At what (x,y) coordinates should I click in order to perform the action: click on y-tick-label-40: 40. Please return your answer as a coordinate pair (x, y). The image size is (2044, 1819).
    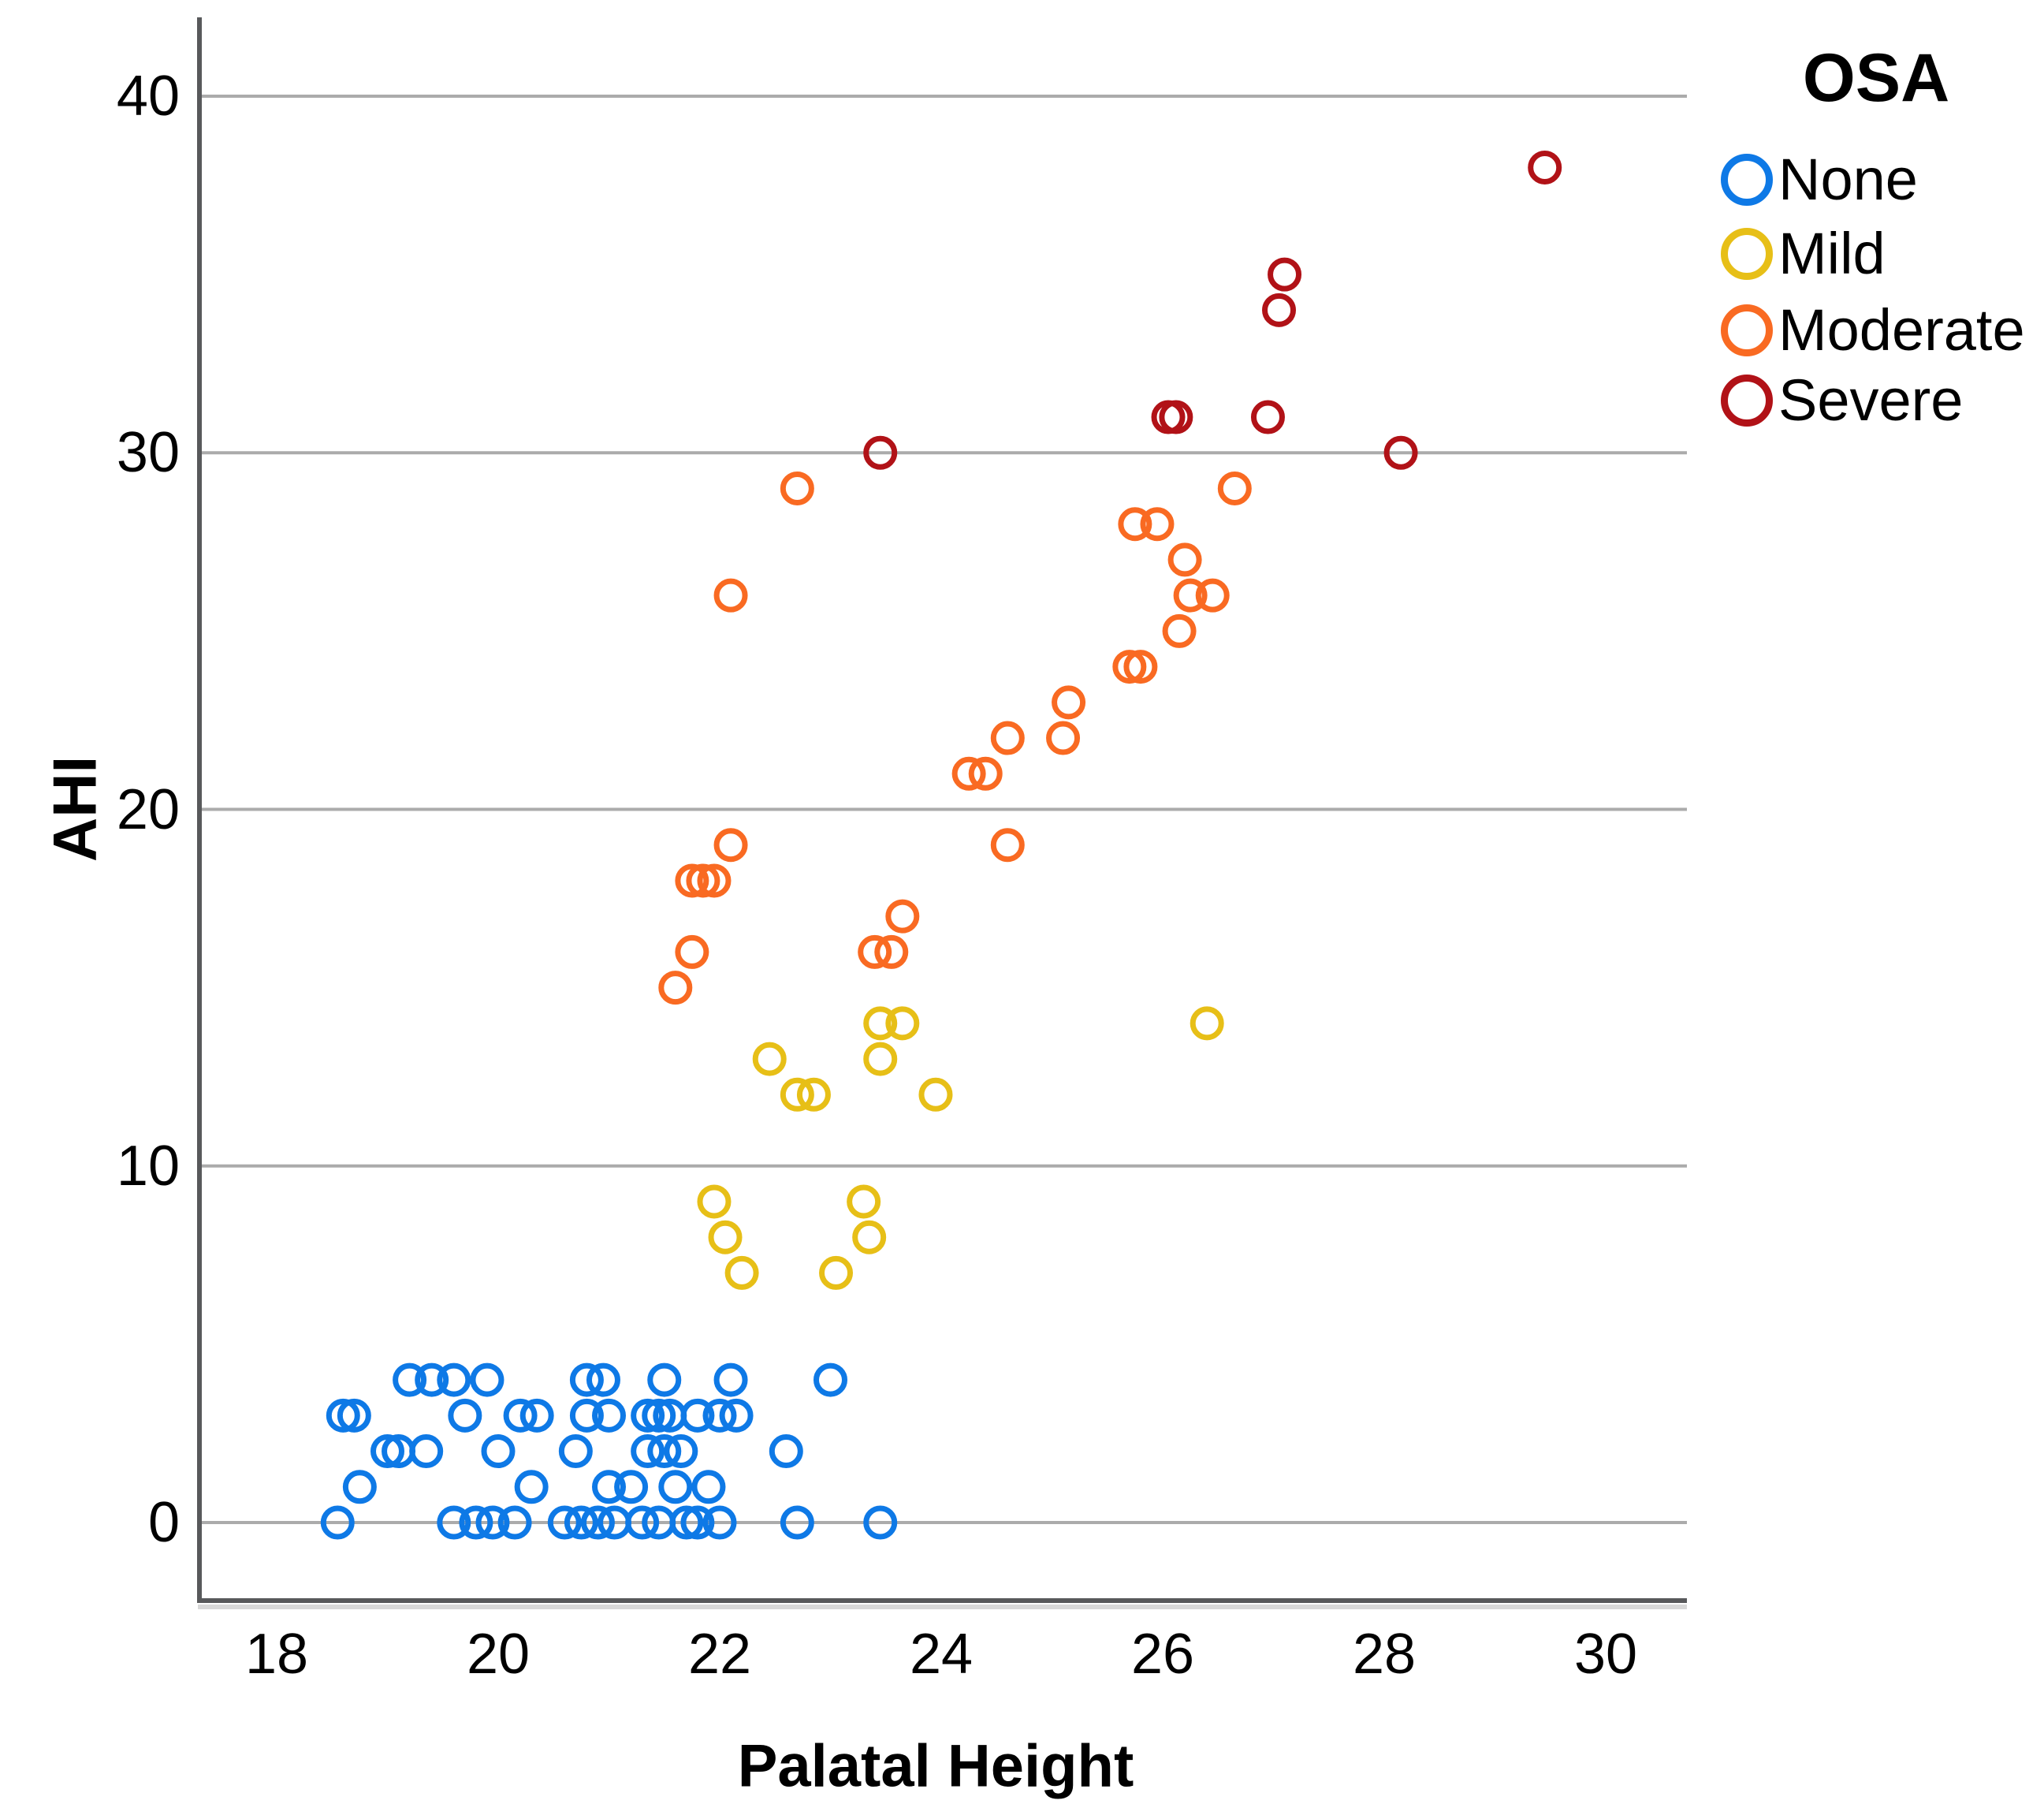
    Looking at the image, I should click on (148, 96).